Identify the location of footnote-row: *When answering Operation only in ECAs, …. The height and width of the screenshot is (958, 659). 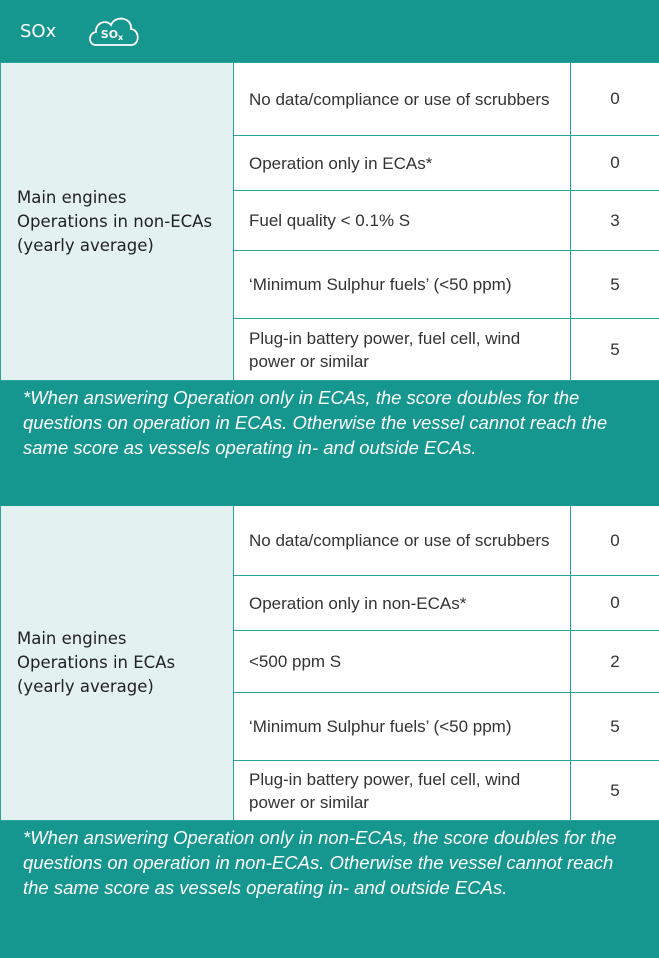
(330, 443).